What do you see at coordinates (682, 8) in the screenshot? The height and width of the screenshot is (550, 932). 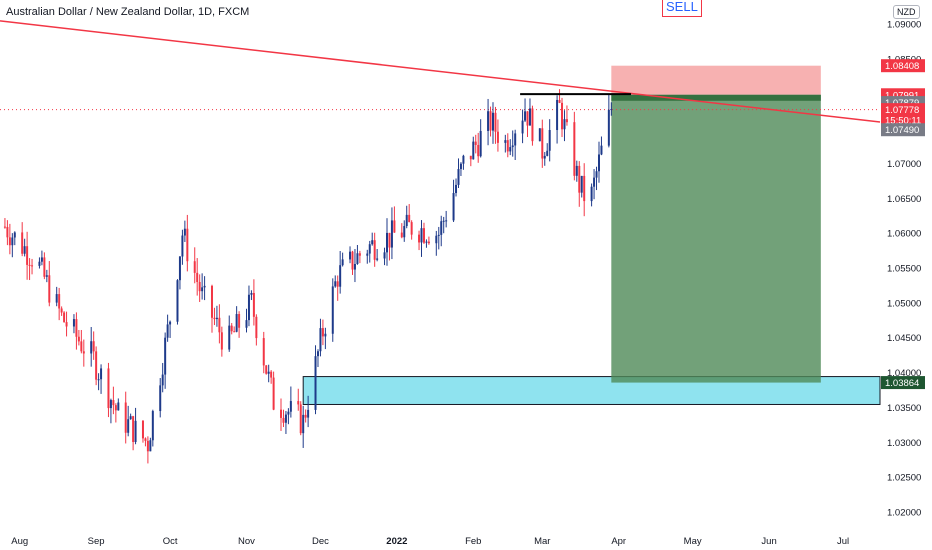 I see `sell-label: SELL` at bounding box center [682, 8].